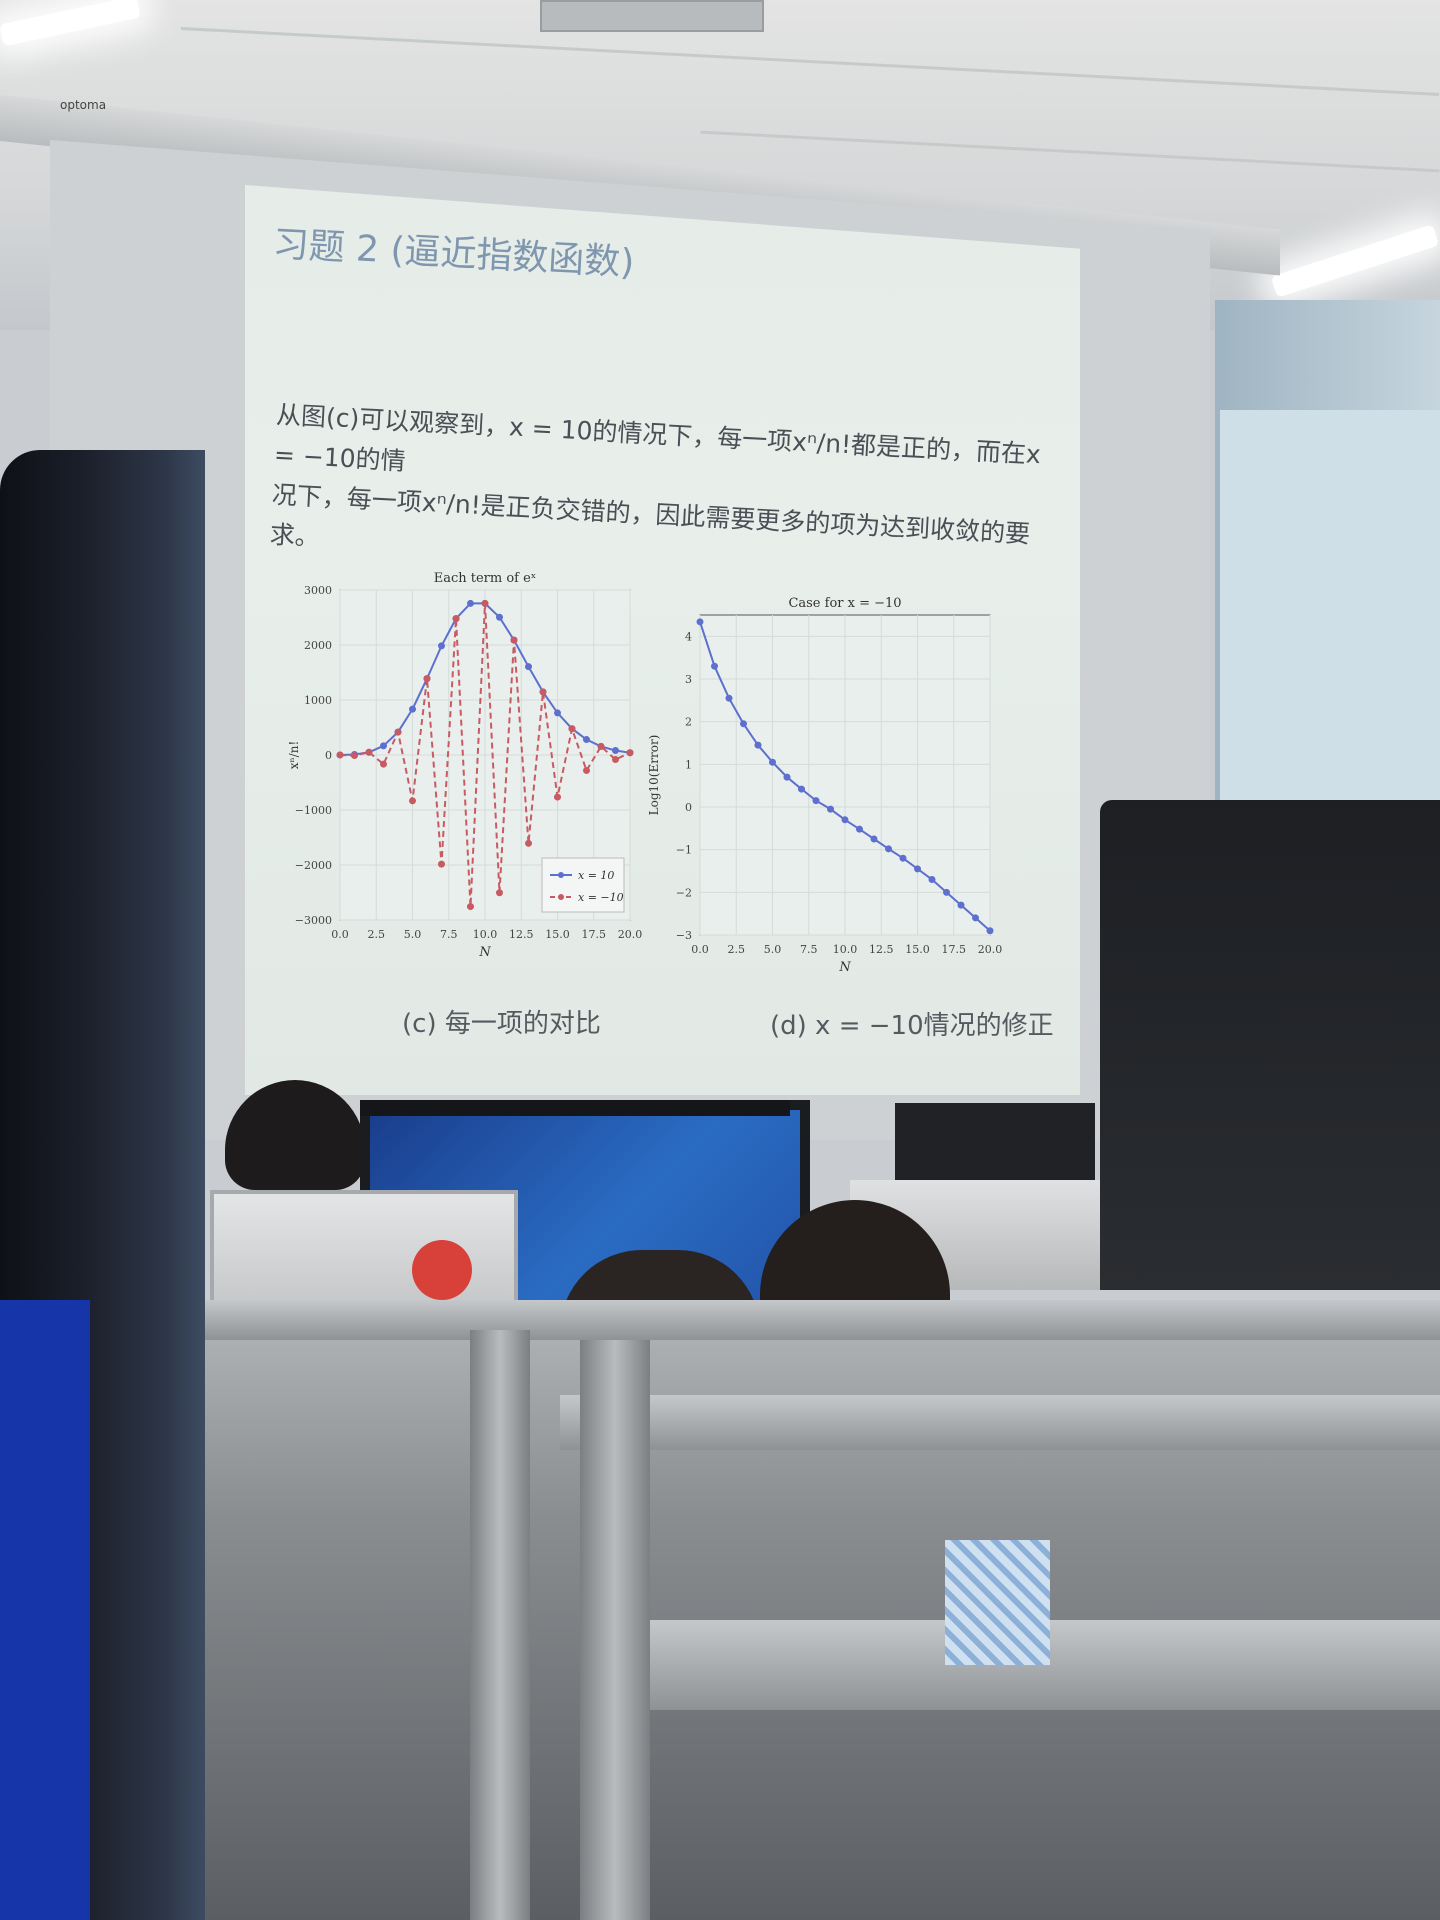 The width and height of the screenshot is (1440, 1920). What do you see at coordinates (45, 1610) in the screenshot?
I see `monitor-screen-glow` at bounding box center [45, 1610].